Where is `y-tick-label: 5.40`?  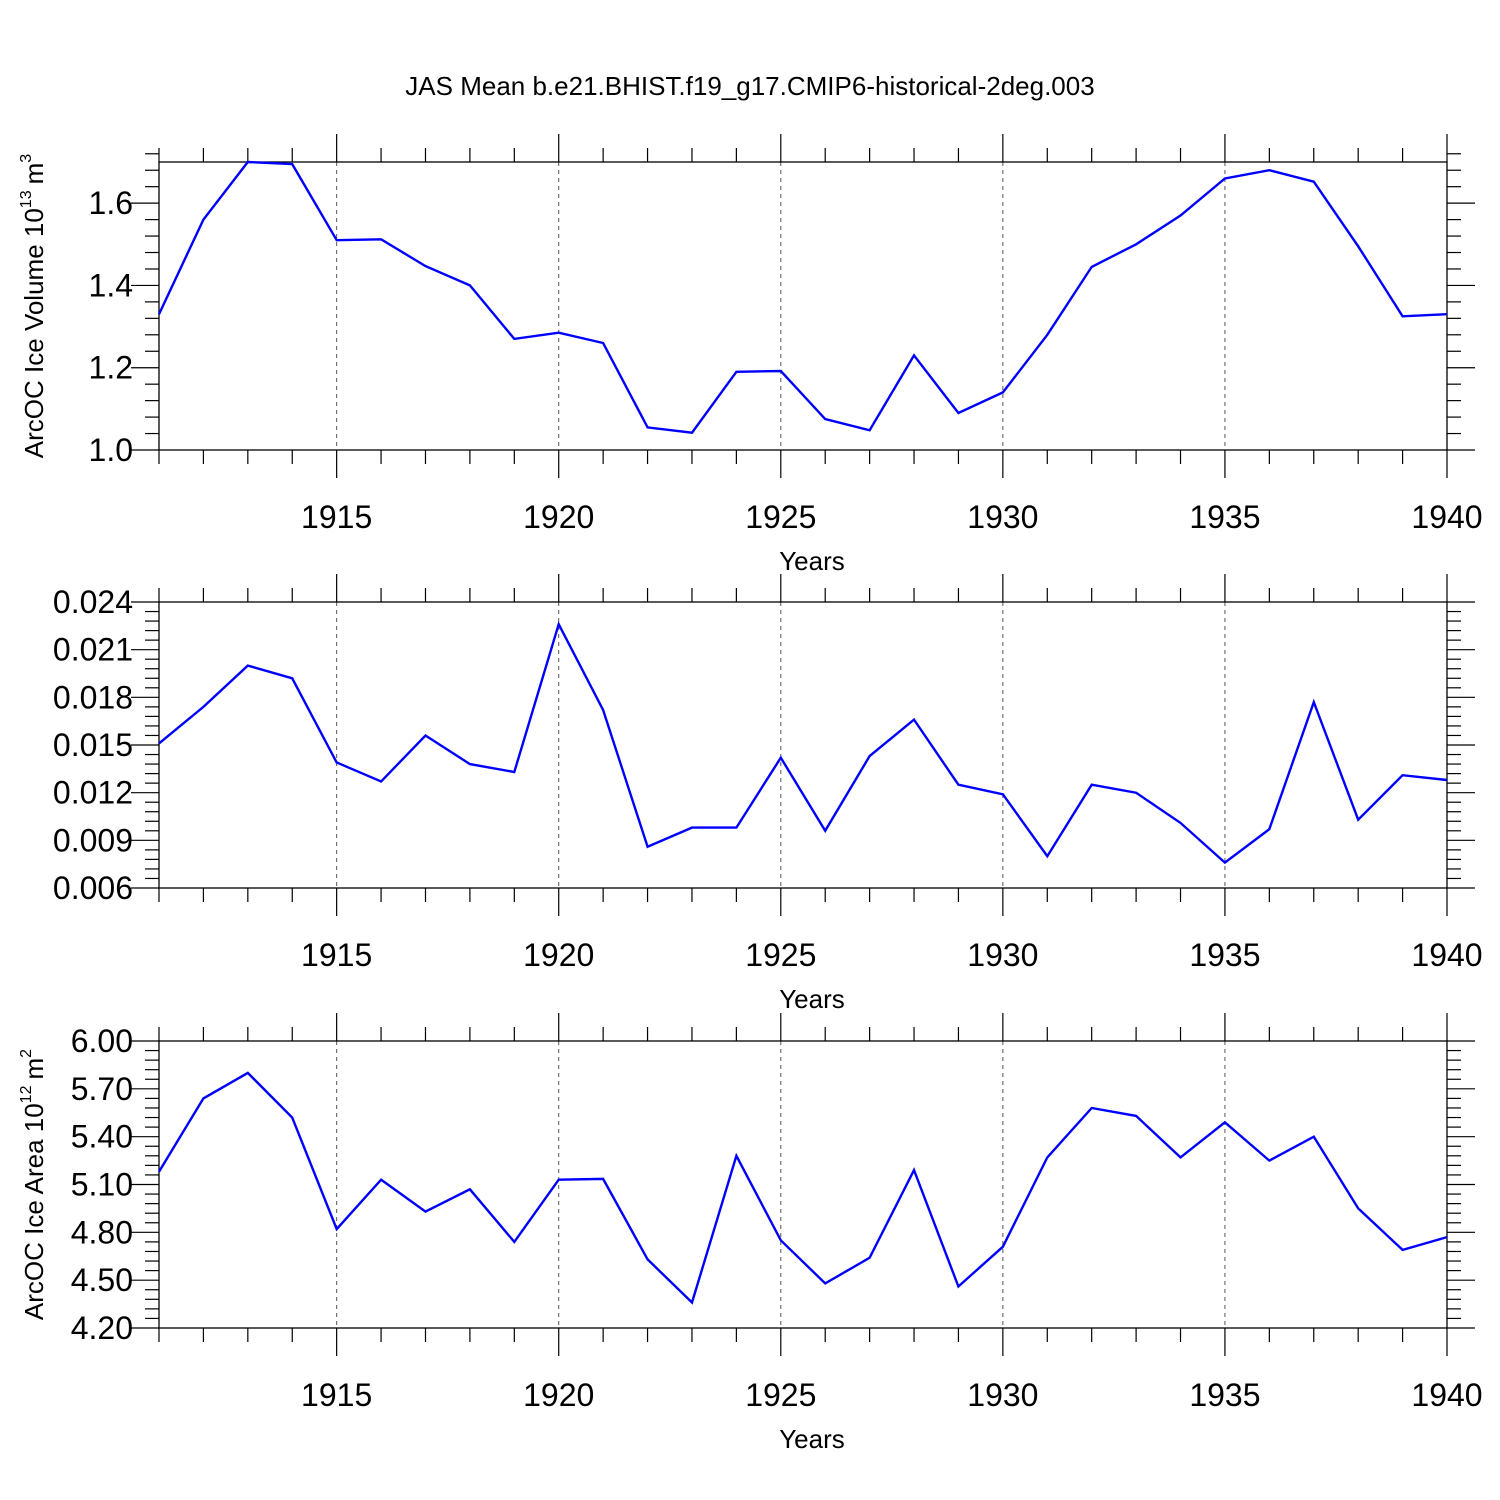
y-tick-label: 5.40 is located at coordinates (102, 1137).